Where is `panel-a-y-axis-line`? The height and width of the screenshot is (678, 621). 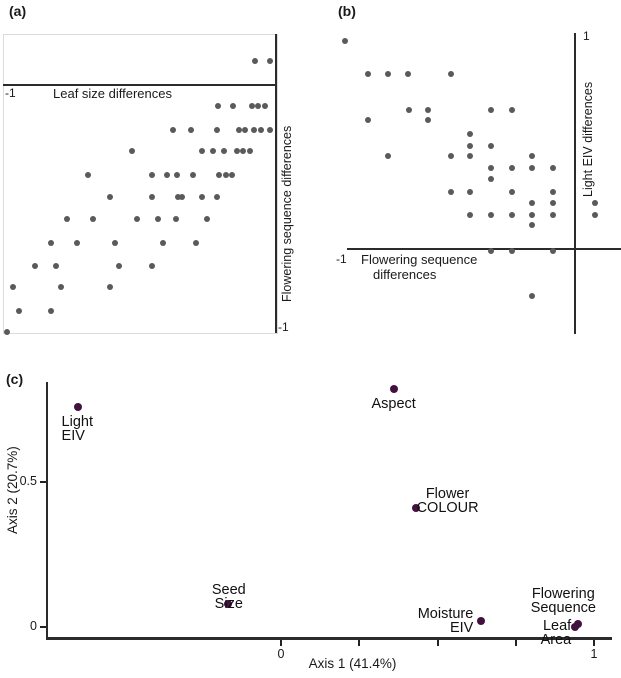
panel-a-y-axis-line is located at coordinates (276, 183).